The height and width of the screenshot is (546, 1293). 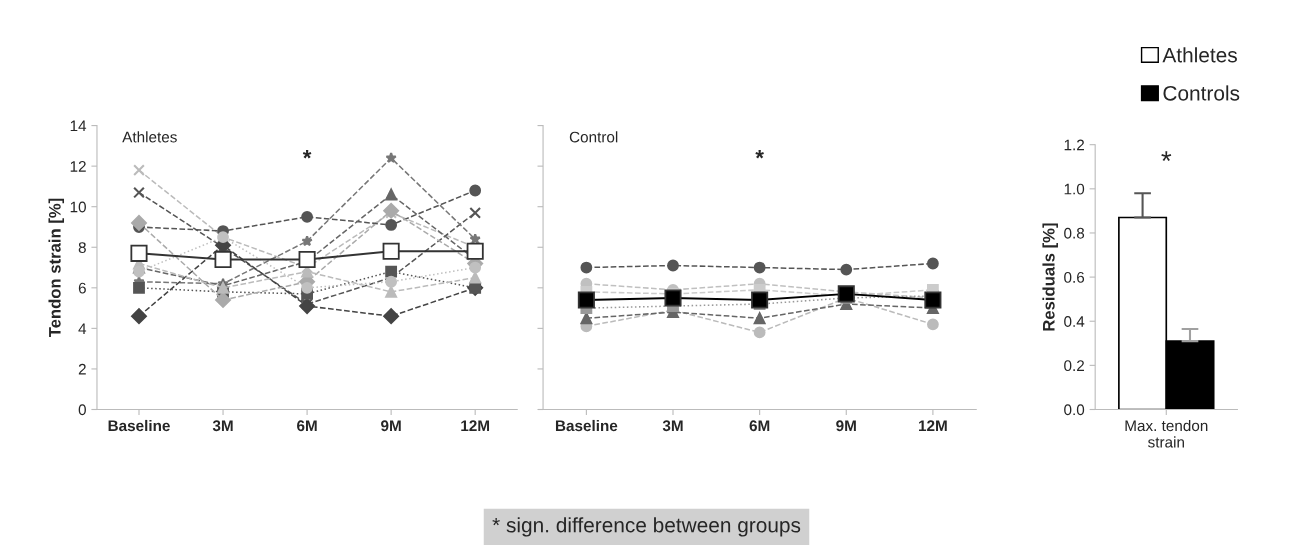 What do you see at coordinates (82, 410) in the screenshot?
I see `y-tick-label: 0` at bounding box center [82, 410].